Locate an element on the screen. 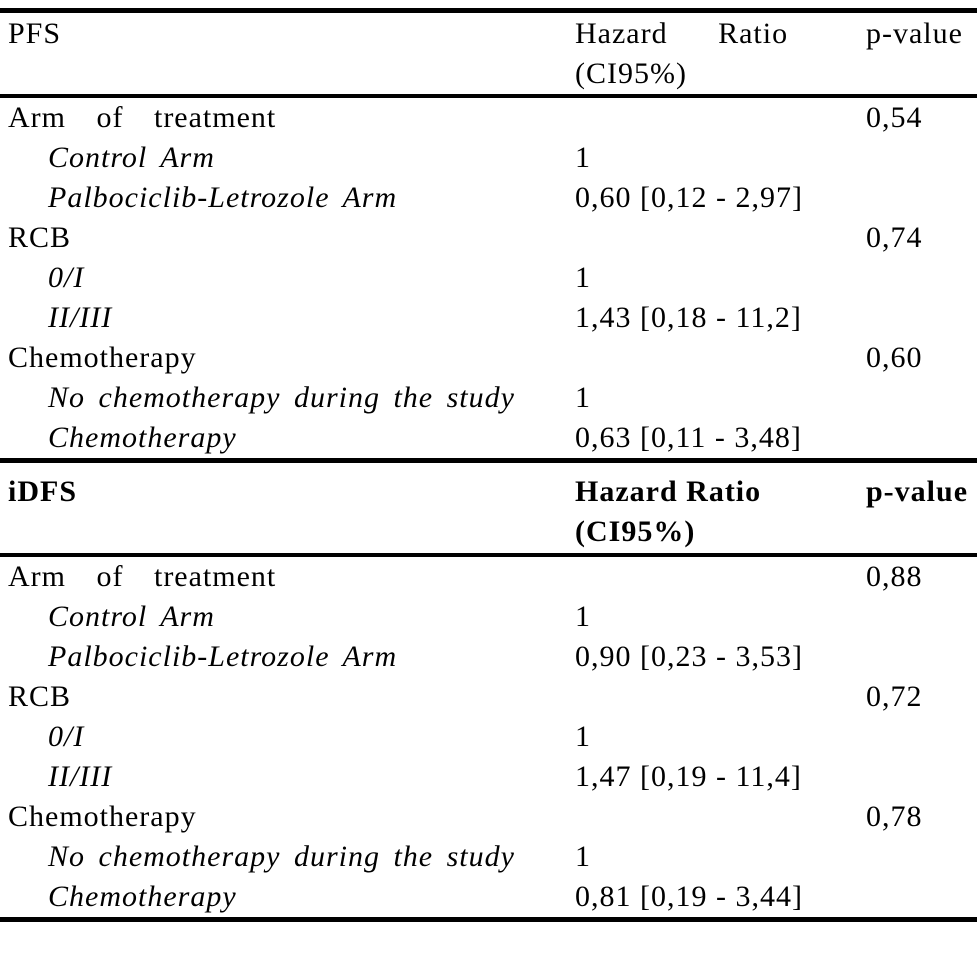  p-value: 0,72 is located at coordinates (894, 696).